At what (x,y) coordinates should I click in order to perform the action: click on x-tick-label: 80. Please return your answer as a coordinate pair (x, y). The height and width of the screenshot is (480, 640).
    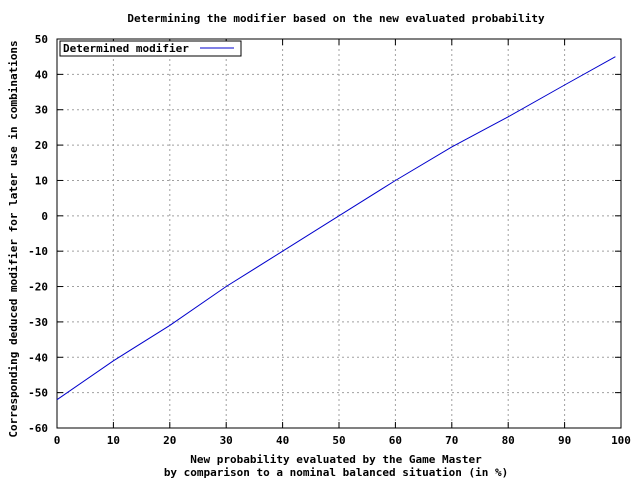
    Looking at the image, I should click on (508, 440).